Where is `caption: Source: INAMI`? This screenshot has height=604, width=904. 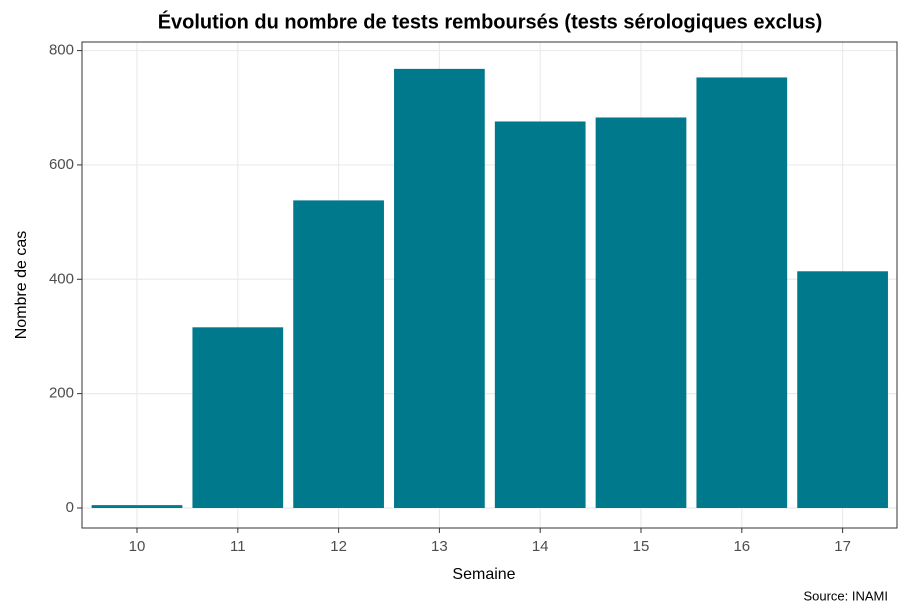
caption: Source: INAMI is located at coordinates (845, 595).